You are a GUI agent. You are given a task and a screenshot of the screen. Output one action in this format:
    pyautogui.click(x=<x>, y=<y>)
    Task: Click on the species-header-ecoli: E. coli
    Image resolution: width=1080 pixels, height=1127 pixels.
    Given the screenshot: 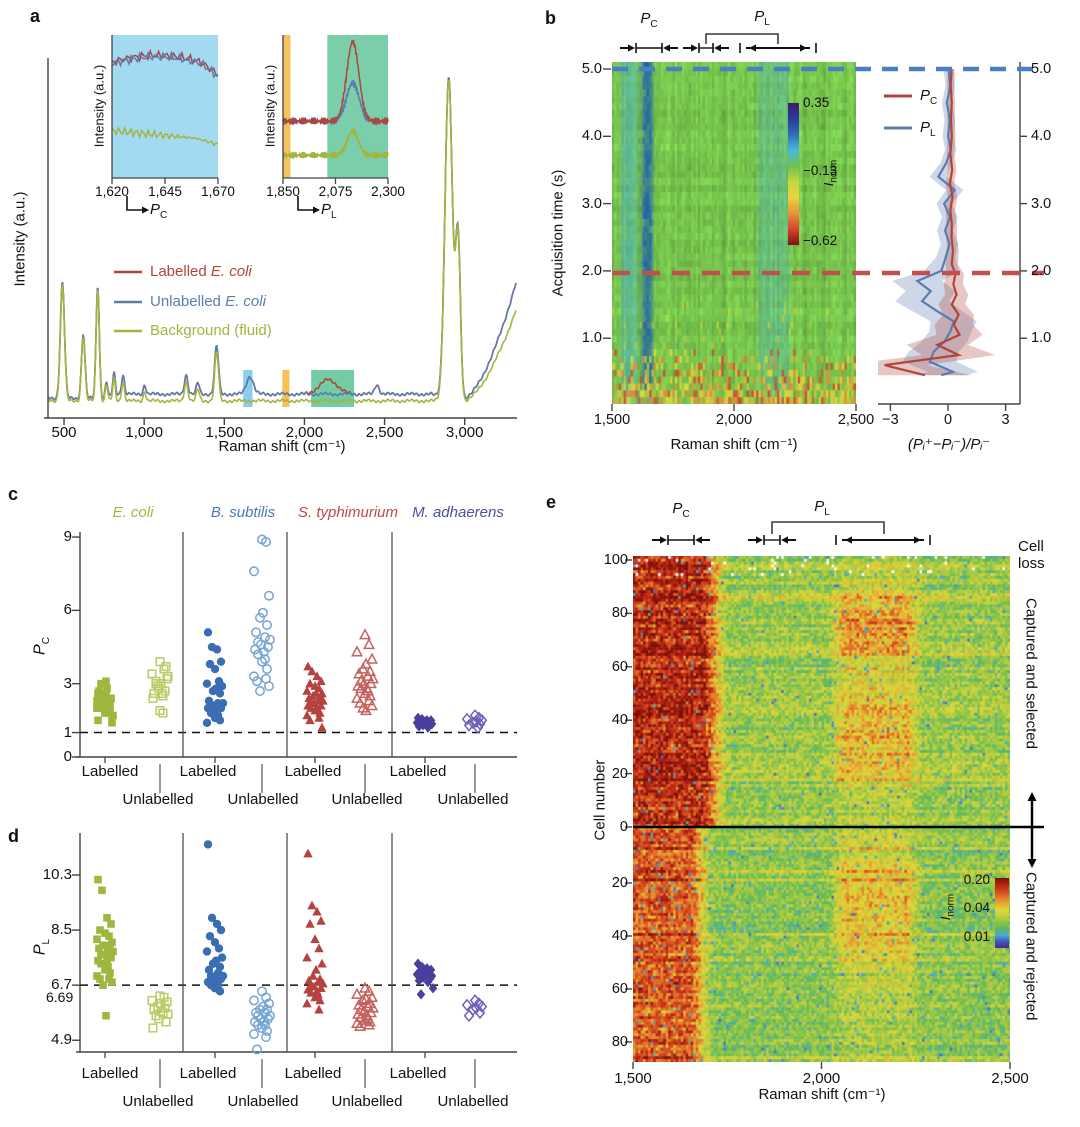 What is the action you would take?
    pyautogui.click(x=133, y=512)
    